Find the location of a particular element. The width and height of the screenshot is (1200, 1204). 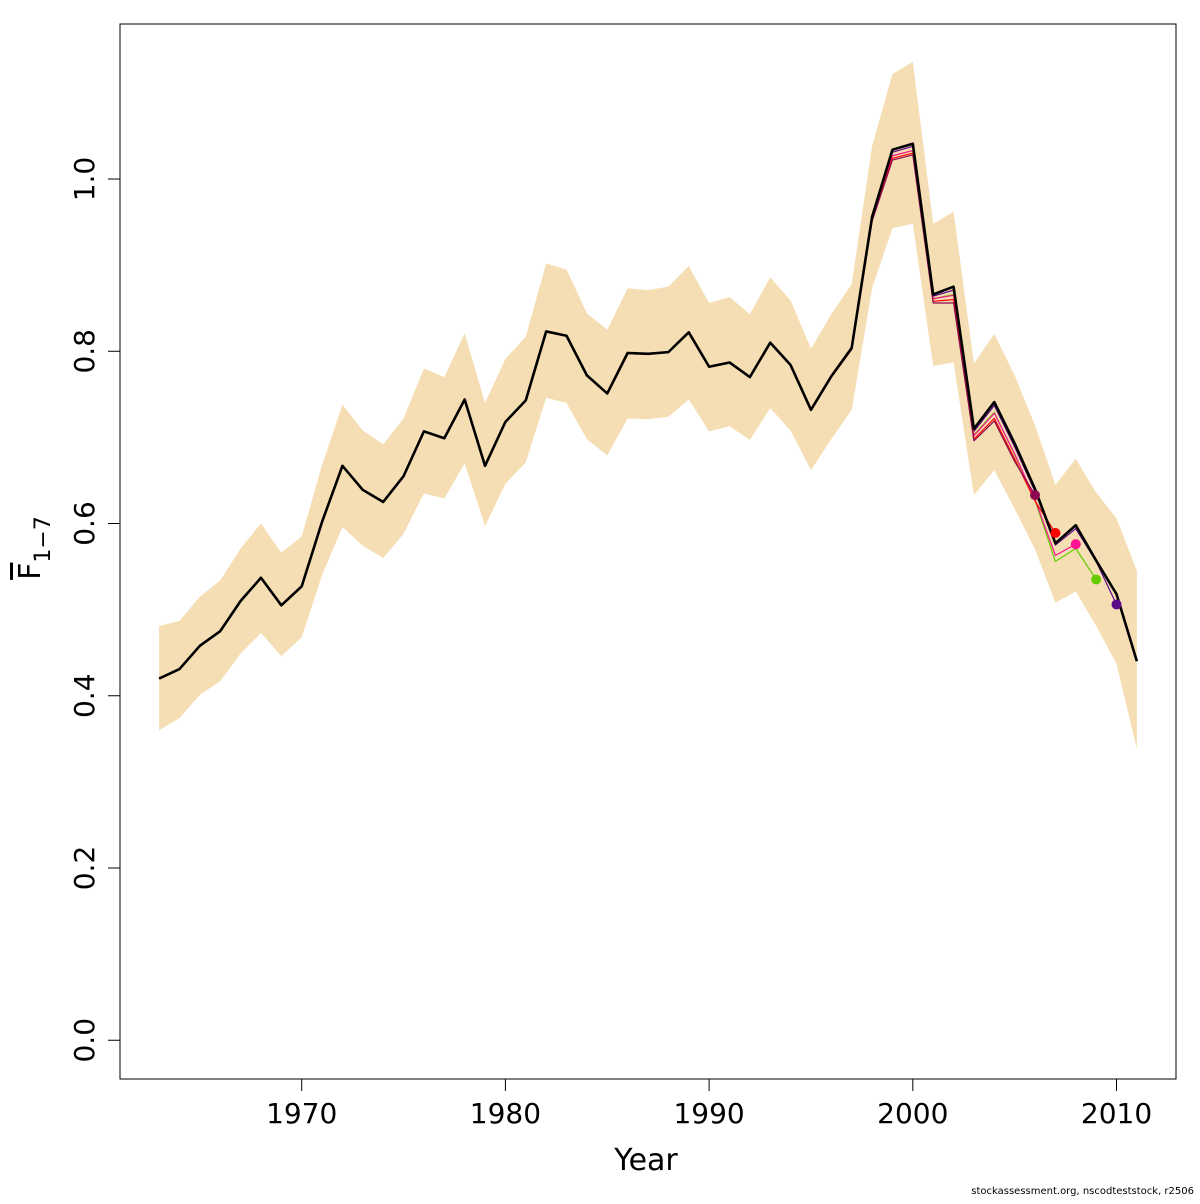

x-tick-label: 2010 is located at coordinates (1116, 1113).